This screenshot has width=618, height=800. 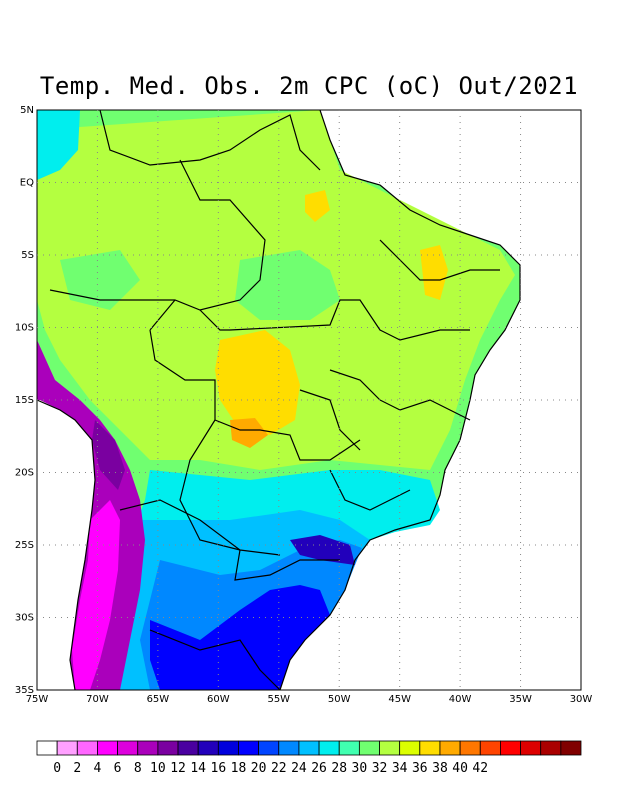 I want to click on colorbar-label: 40, so click(x=460, y=768).